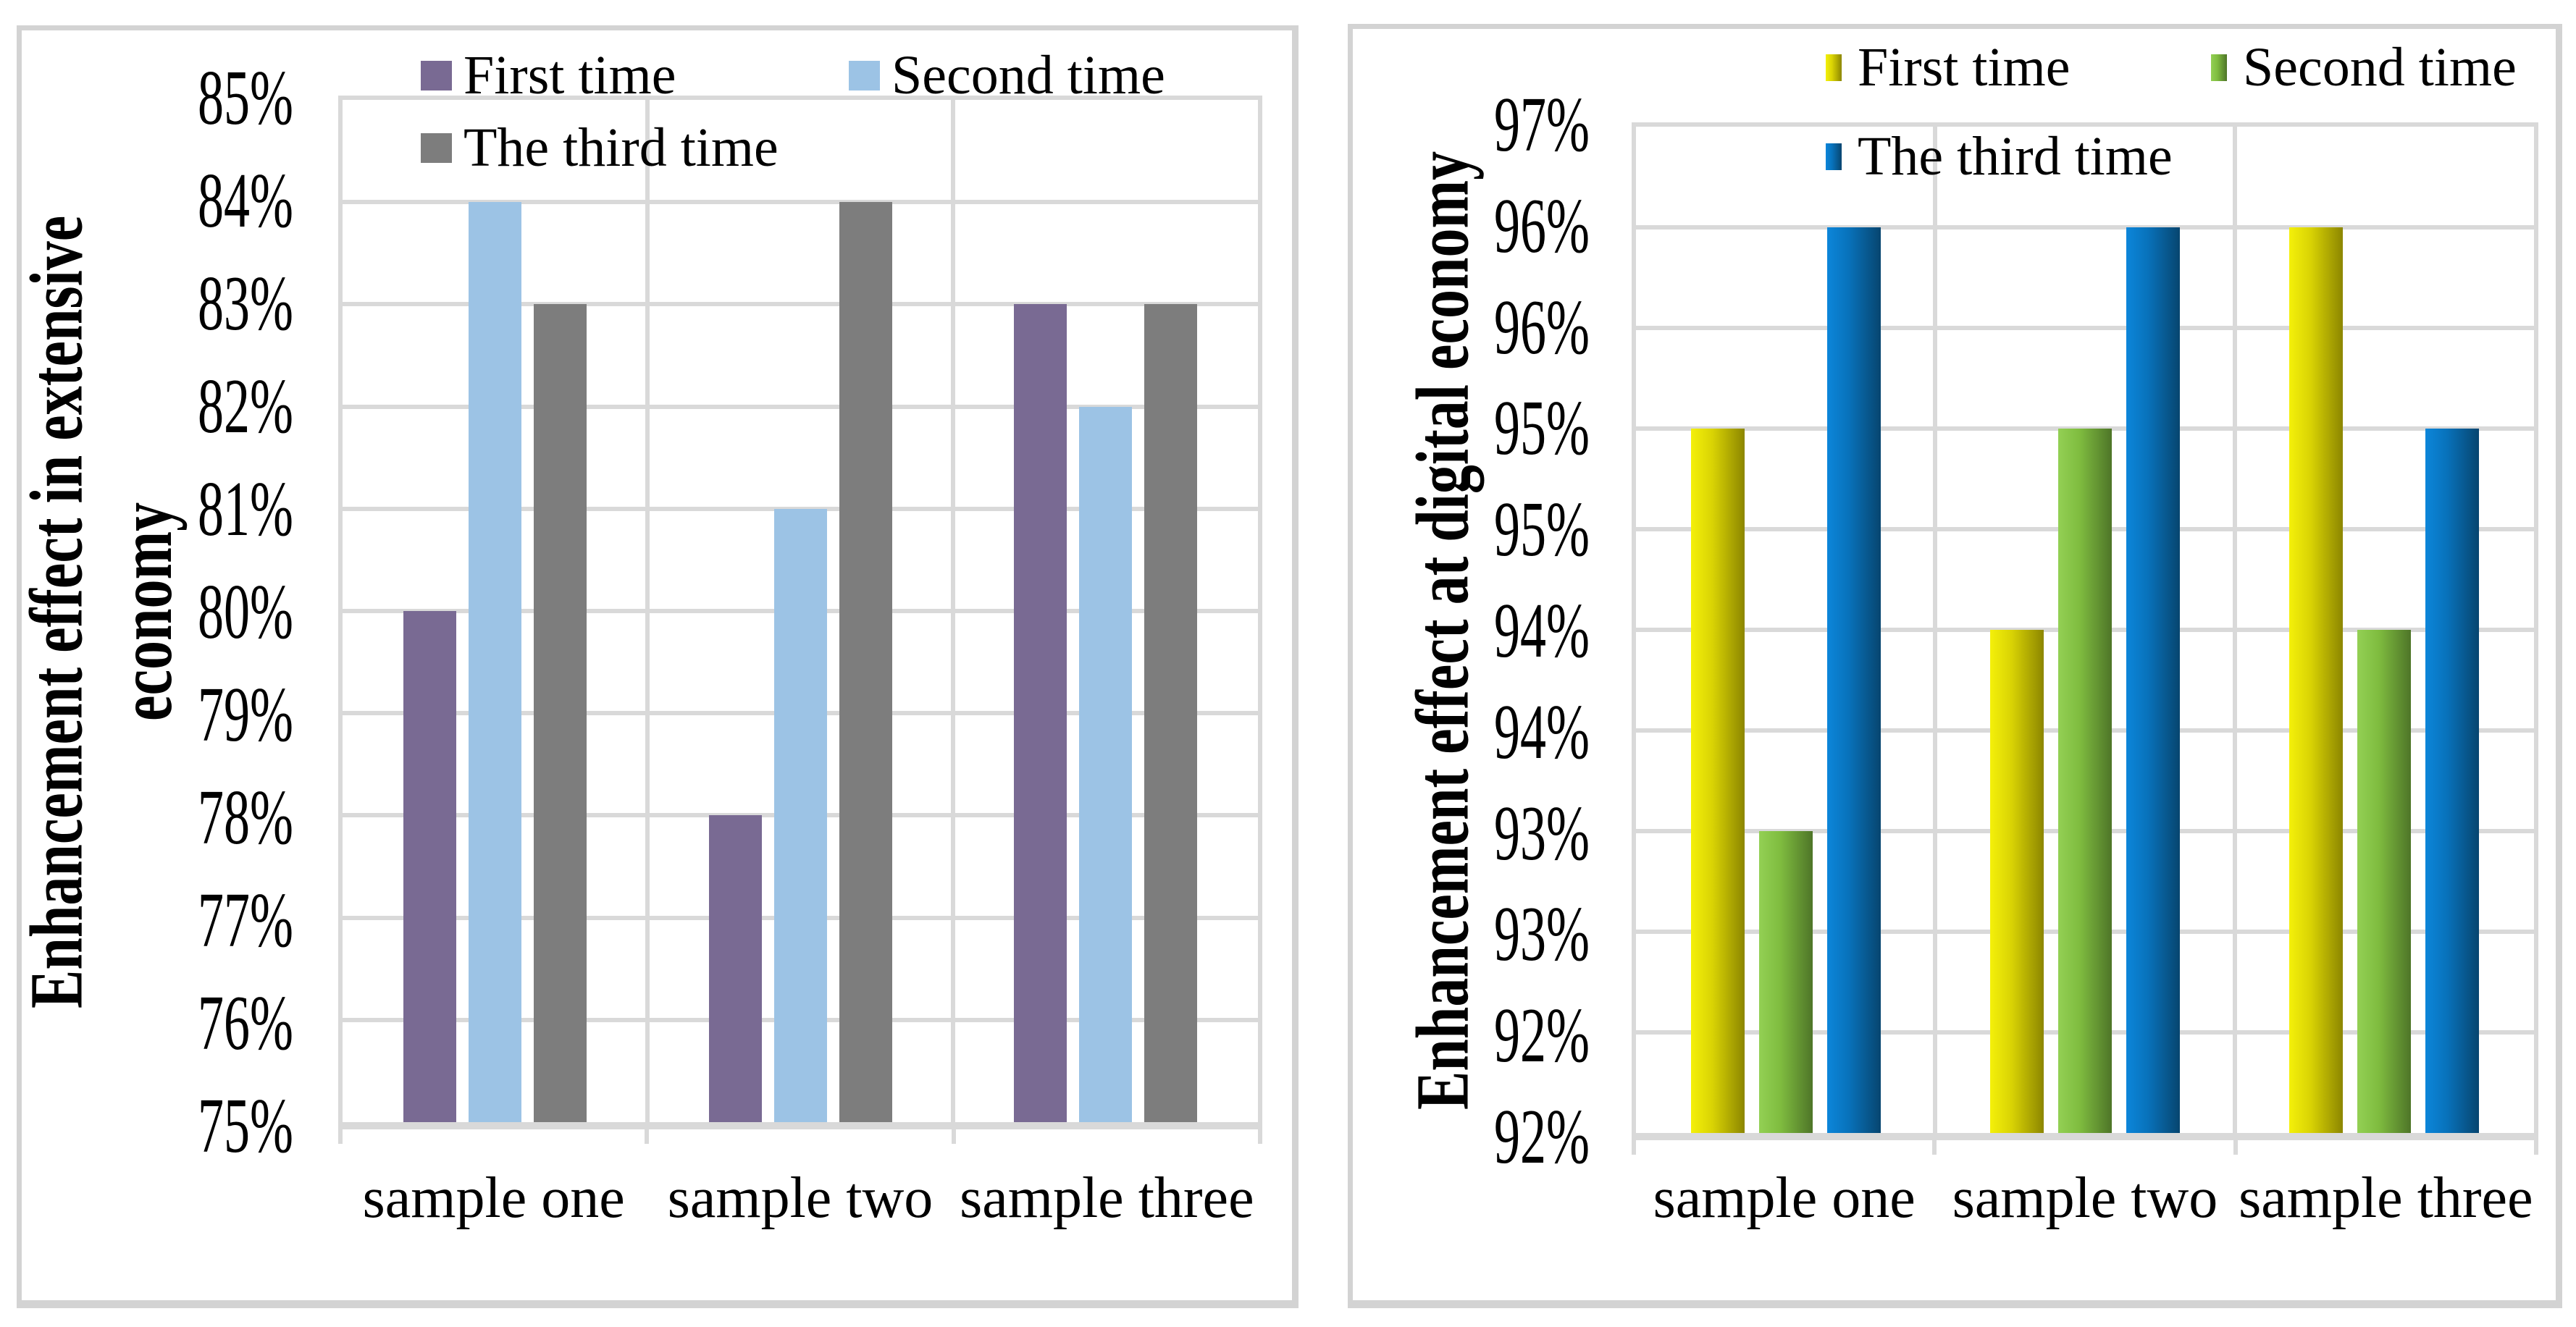 This screenshot has height=1327, width=2576. What do you see at coordinates (56, 611) in the screenshot?
I see `y-axis-title-line: Enhancement effect in extensive` at bounding box center [56, 611].